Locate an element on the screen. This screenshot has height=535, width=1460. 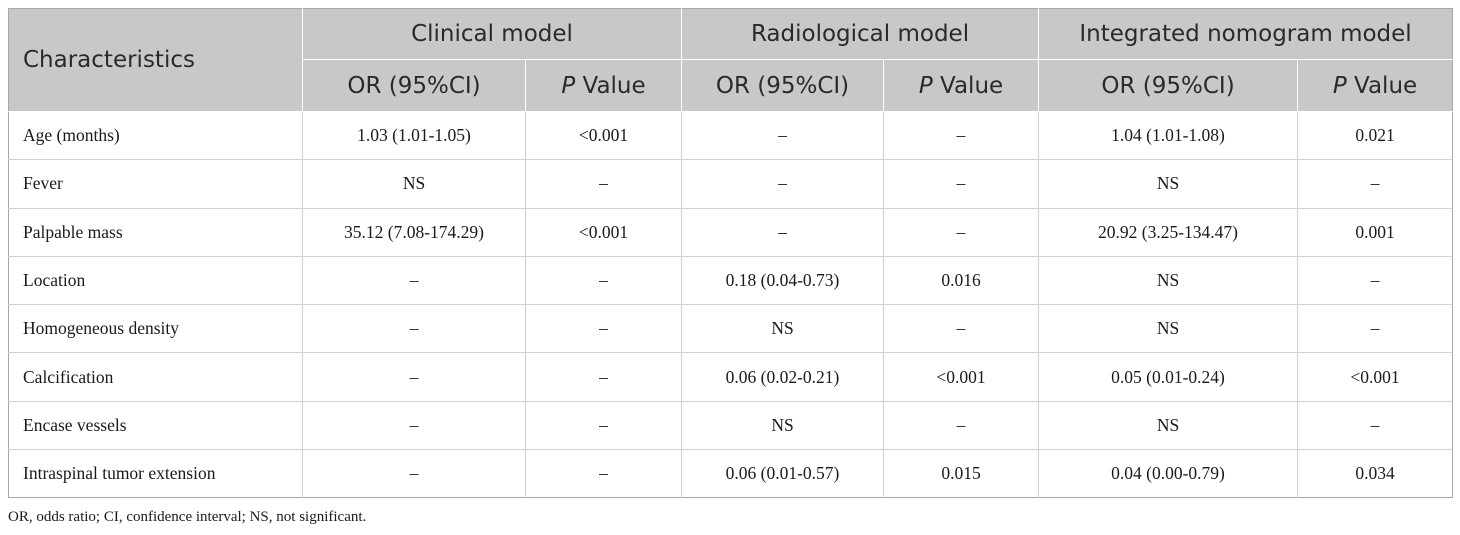
cell-characteristic: Age (months) is located at coordinates (155, 136).